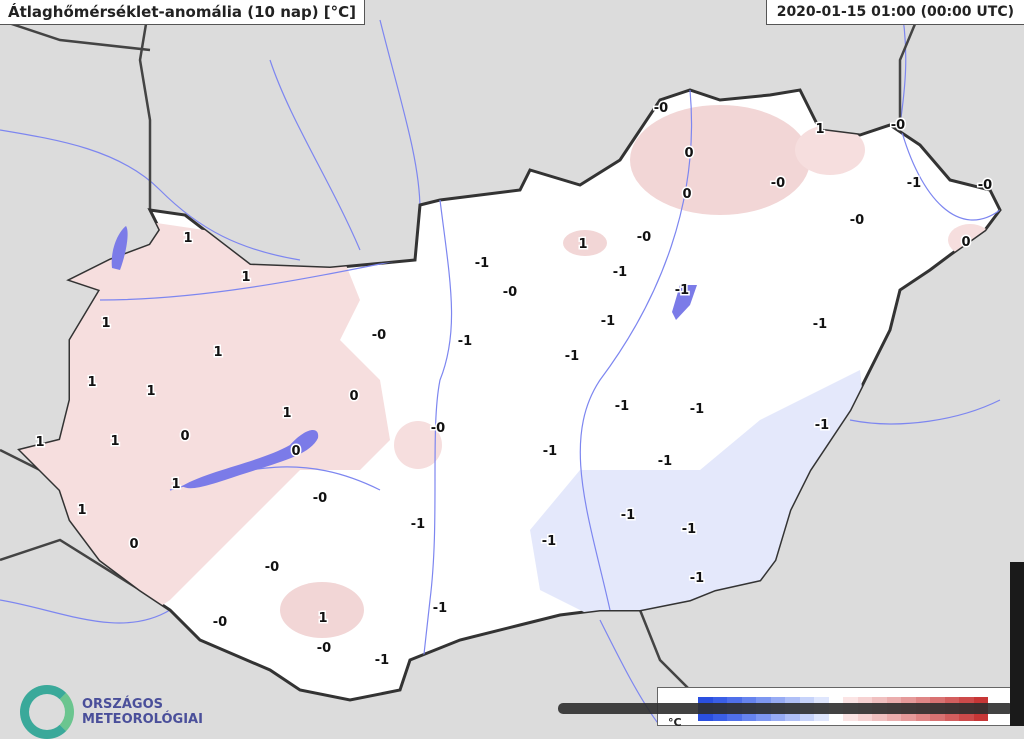  I want to click on omsz-logo: ORSZÁGOS METEOROLÓGIAI, so click(111, 712).